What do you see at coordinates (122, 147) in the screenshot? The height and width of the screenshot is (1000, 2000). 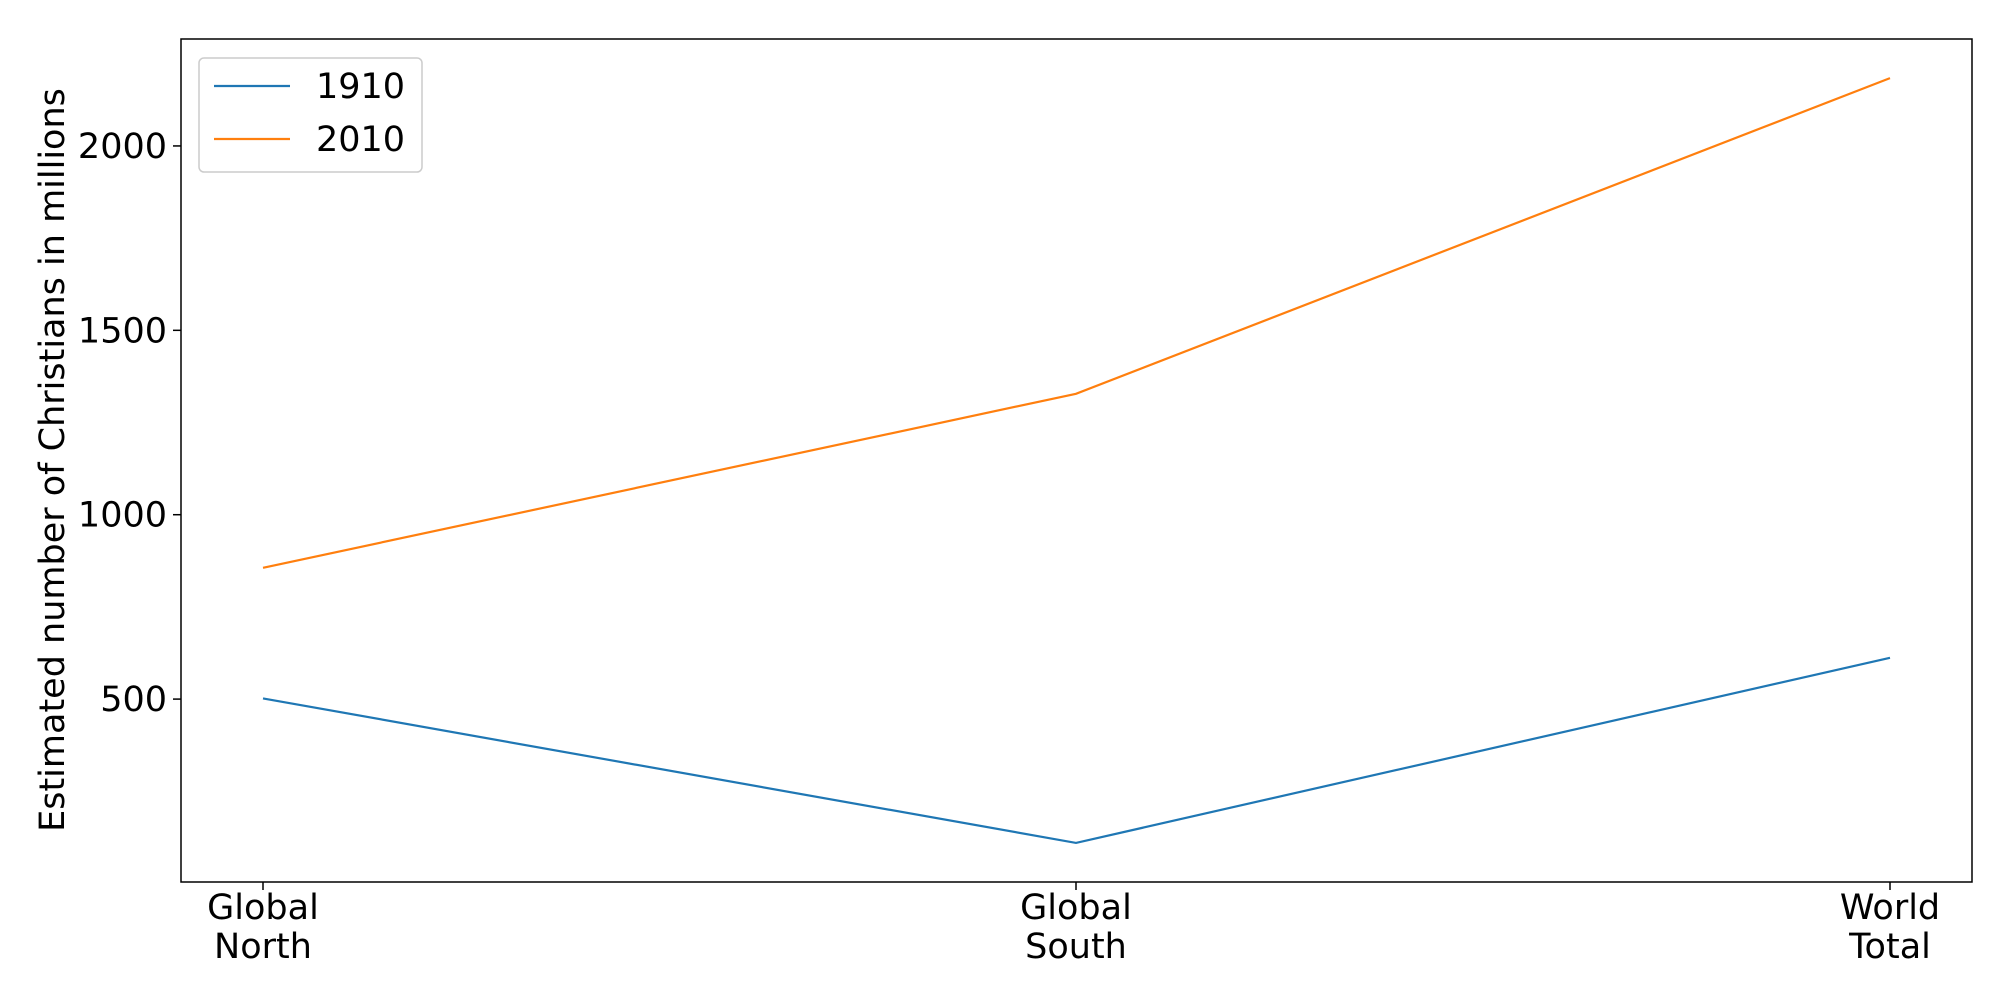 I see `y-tick-label: 2000` at bounding box center [122, 147].